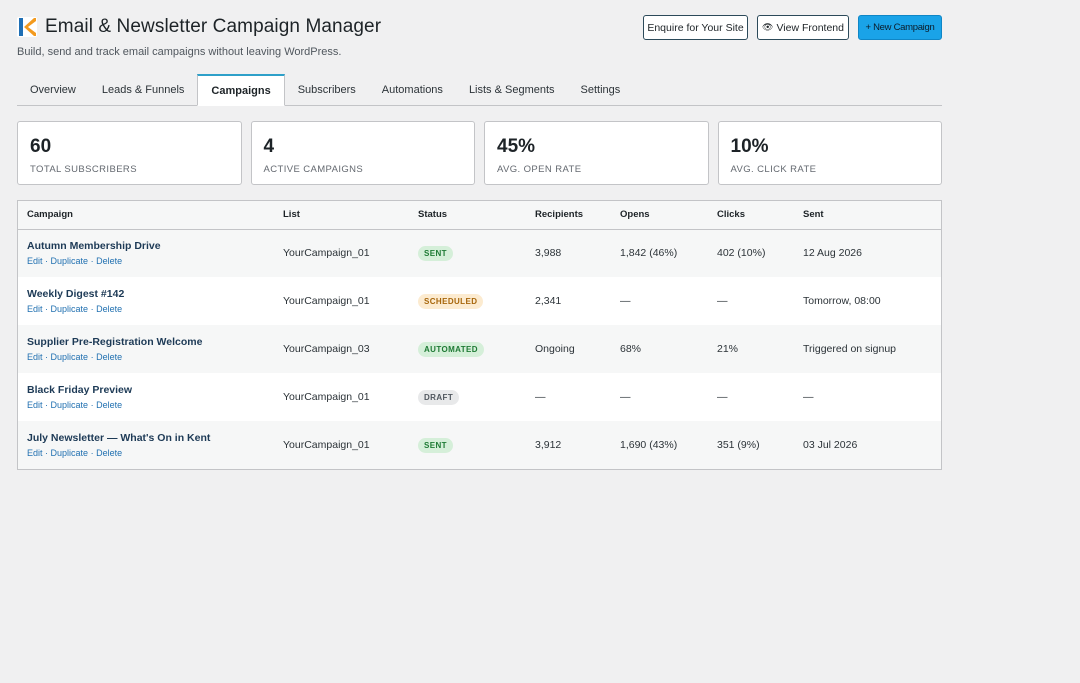 The height and width of the screenshot is (683, 1080). Describe the element at coordinates (659, 349) in the screenshot. I see `cell-opens: 68%` at that location.